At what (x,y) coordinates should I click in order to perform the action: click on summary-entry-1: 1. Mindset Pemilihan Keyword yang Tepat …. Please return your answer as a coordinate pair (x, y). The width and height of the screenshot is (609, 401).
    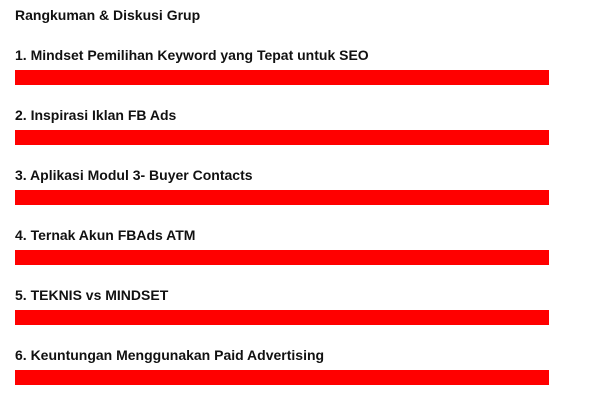
    Looking at the image, I should click on (282, 67).